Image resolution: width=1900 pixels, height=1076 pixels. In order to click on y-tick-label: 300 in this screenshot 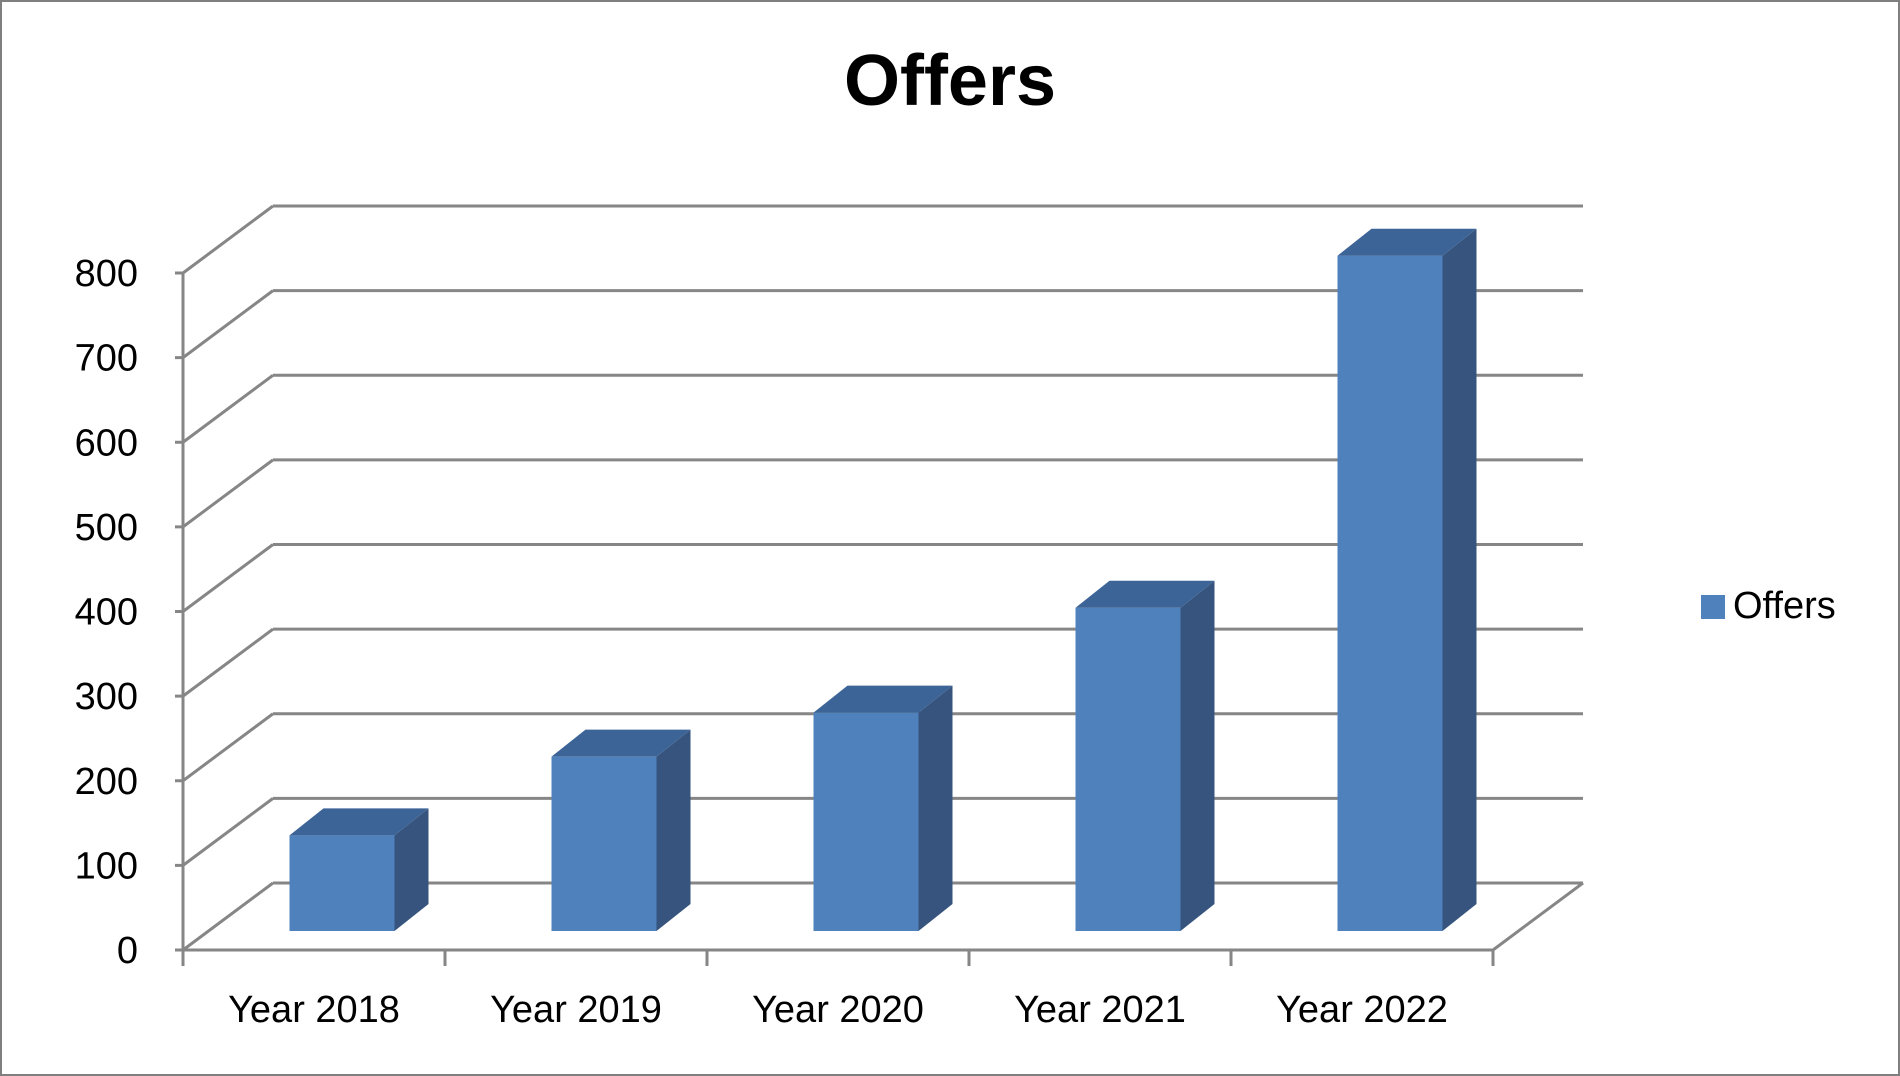, I will do `click(106, 697)`.